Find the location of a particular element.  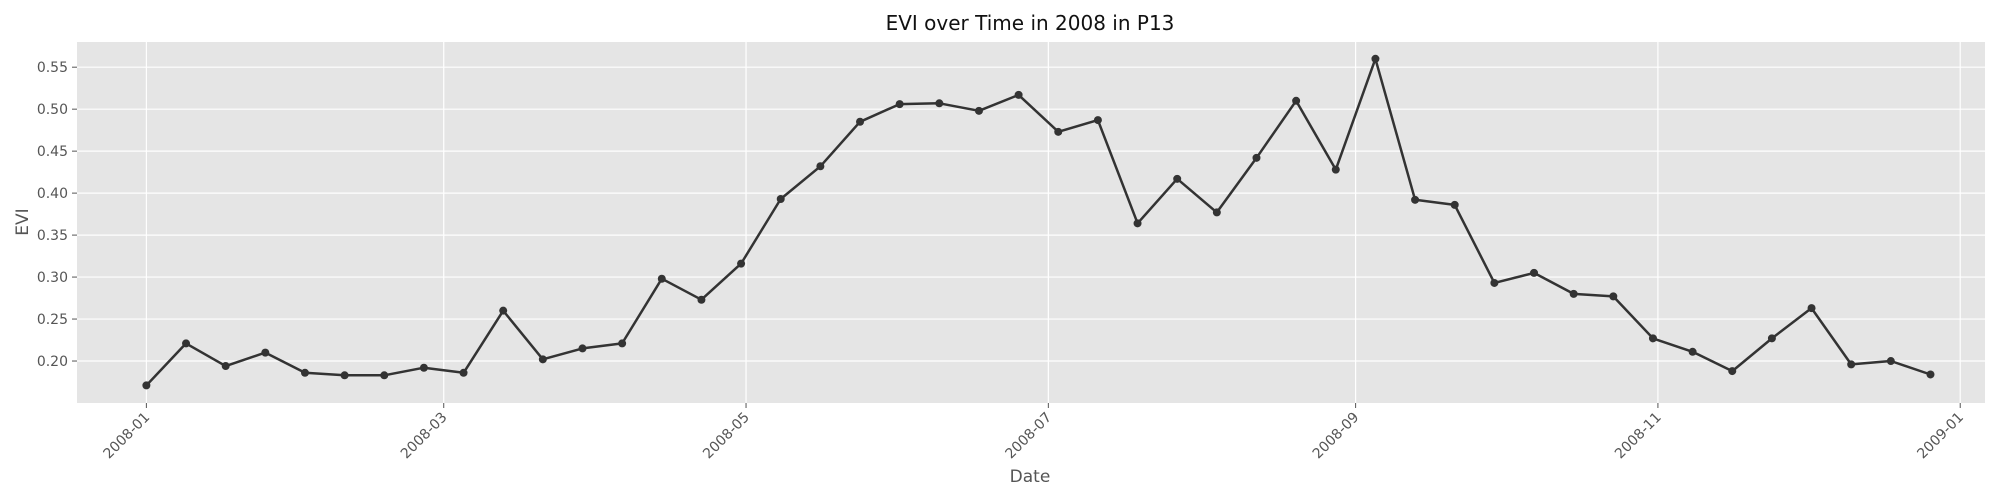

y-tick-label: 0.45 is located at coordinates (52, 152).